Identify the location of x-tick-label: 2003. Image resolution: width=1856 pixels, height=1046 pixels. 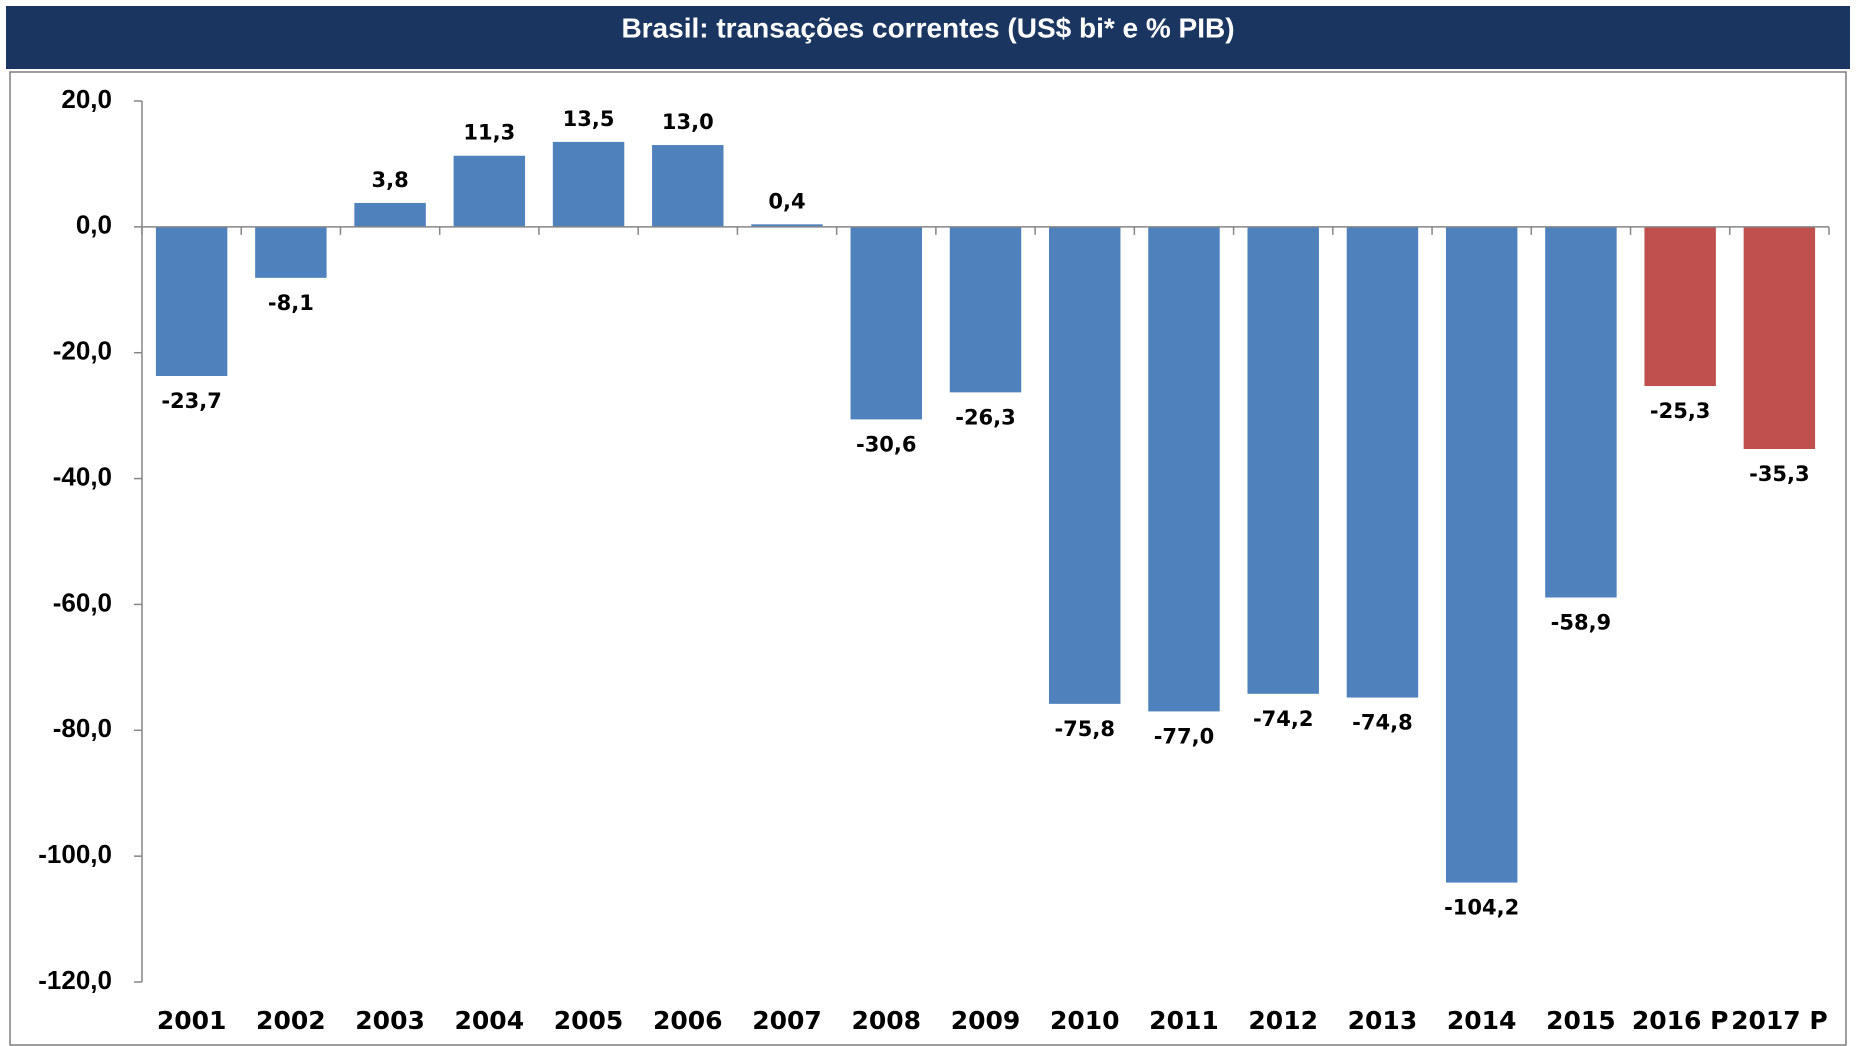
(390, 1020).